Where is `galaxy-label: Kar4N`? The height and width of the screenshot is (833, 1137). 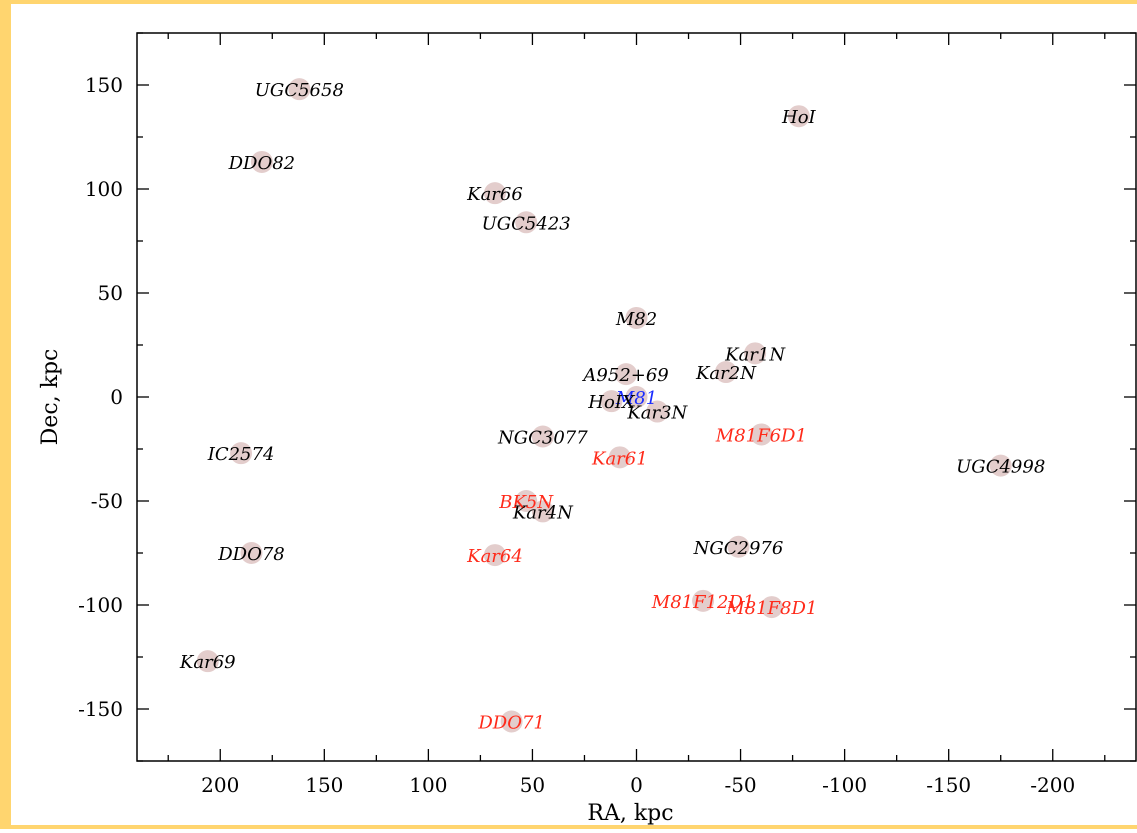
galaxy-label: Kar4N is located at coordinates (543, 512).